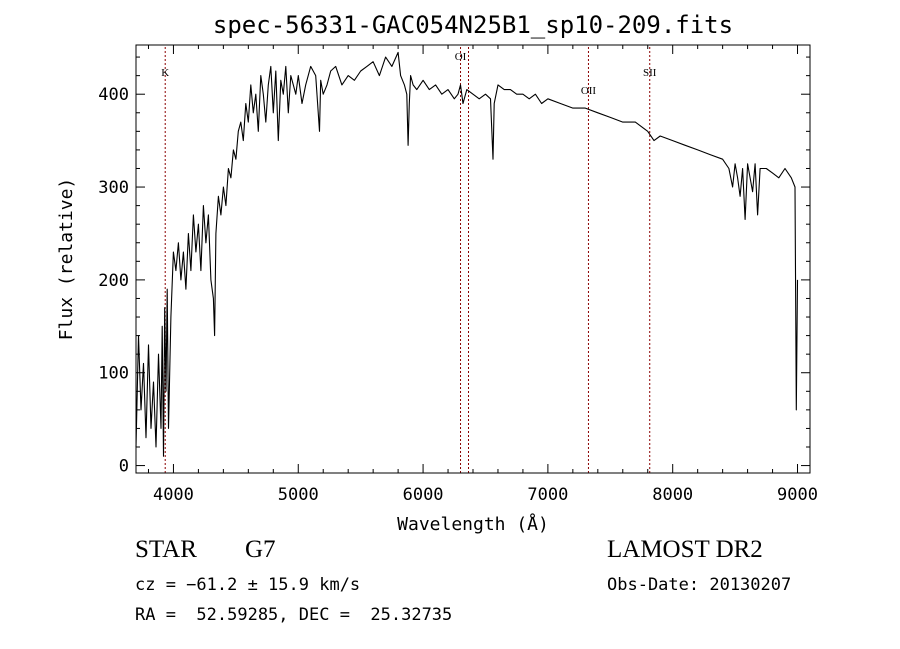 Image resolution: width=900 pixels, height=649 pixels. I want to click on redshift-velocity-label: cz = −61.2 ± 15.9 km/s, so click(248, 585).